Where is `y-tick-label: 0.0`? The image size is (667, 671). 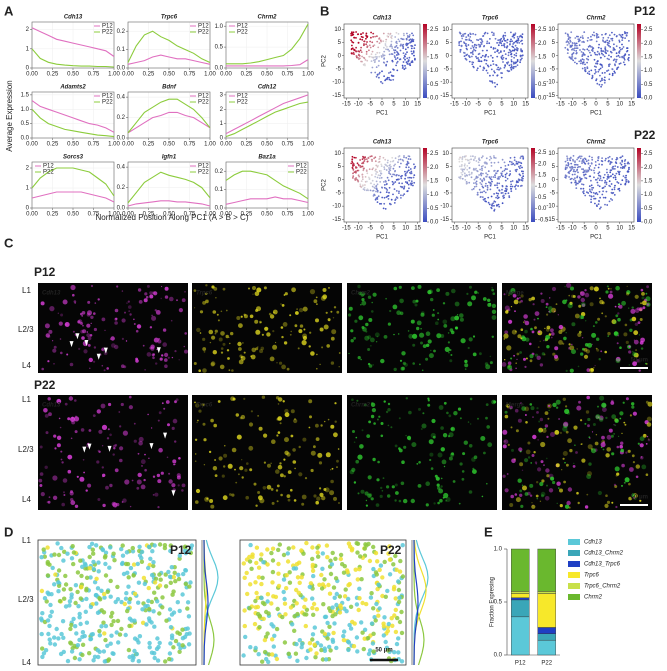 y-tick-label: 0.0 is located at coordinates (121, 69).